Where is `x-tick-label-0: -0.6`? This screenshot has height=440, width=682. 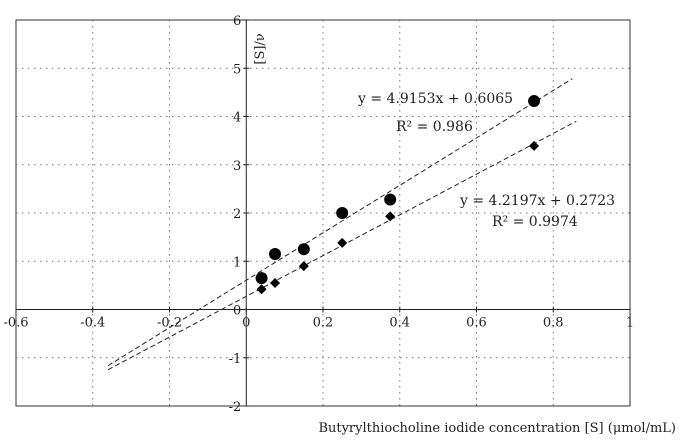
x-tick-label-0: -0.6 is located at coordinates (15, 323).